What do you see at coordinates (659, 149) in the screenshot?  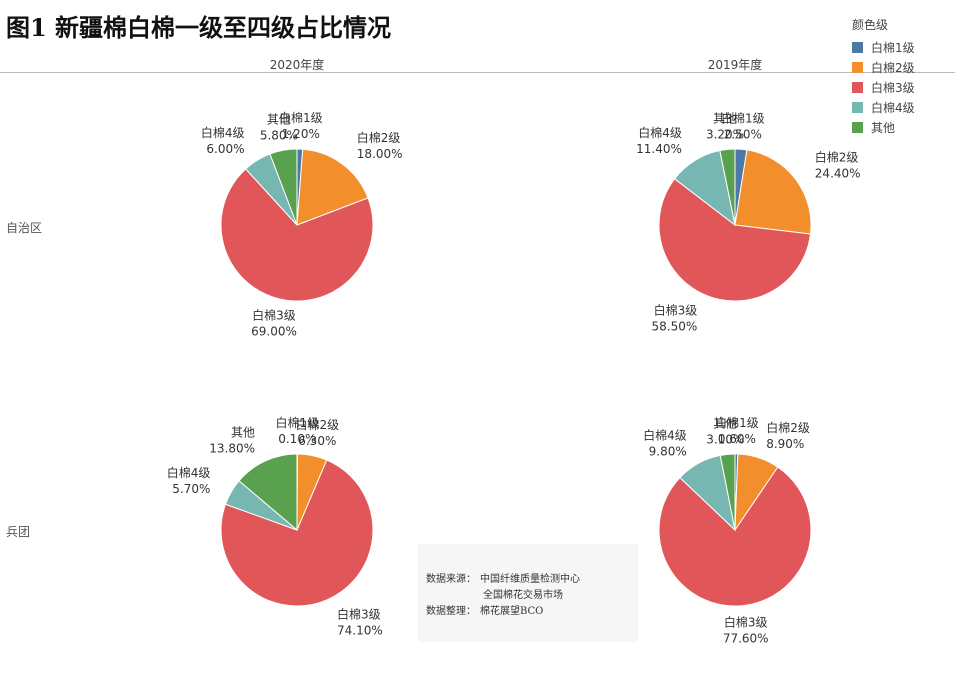 I see `slice-value-label: 11.40%` at bounding box center [659, 149].